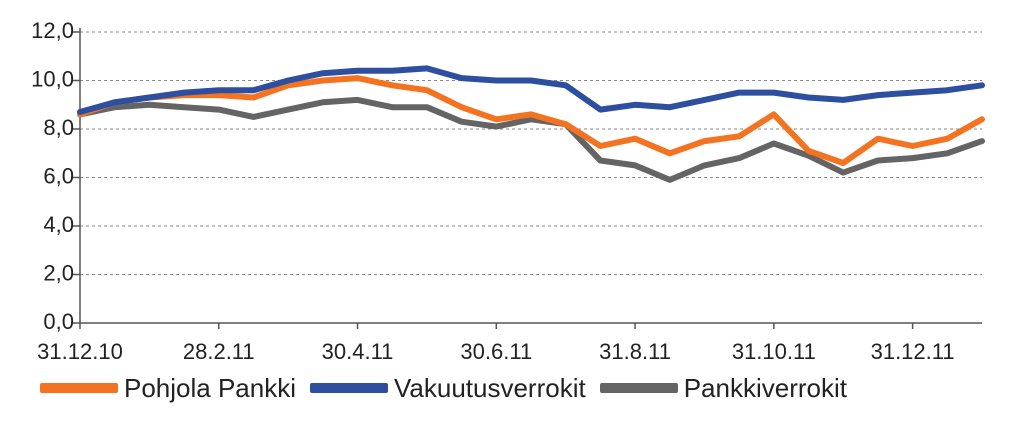 The height and width of the screenshot is (423, 1024). What do you see at coordinates (80, 351) in the screenshot?
I see `x-tick-label: 31.12.10` at bounding box center [80, 351].